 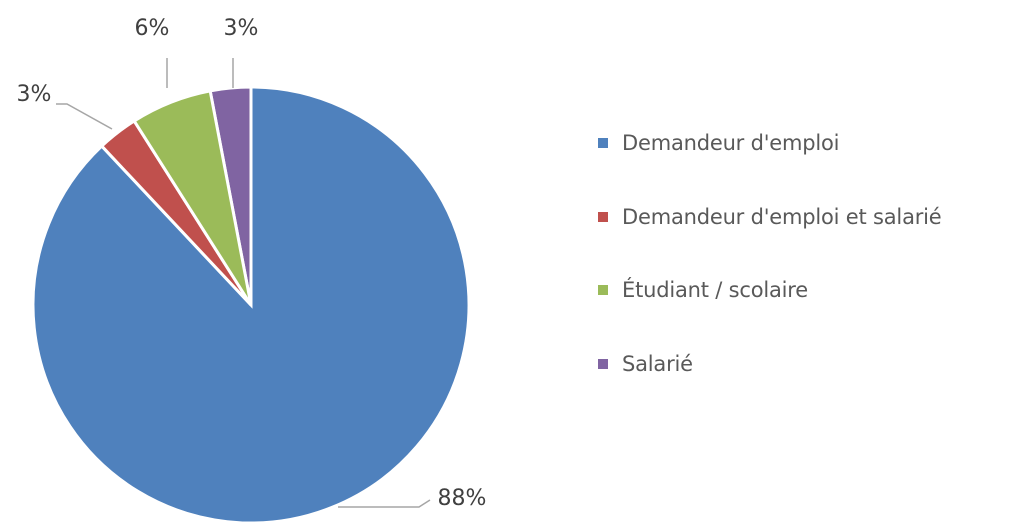 What do you see at coordinates (152, 28) in the screenshot?
I see `pie-percentage-label: 6%` at bounding box center [152, 28].